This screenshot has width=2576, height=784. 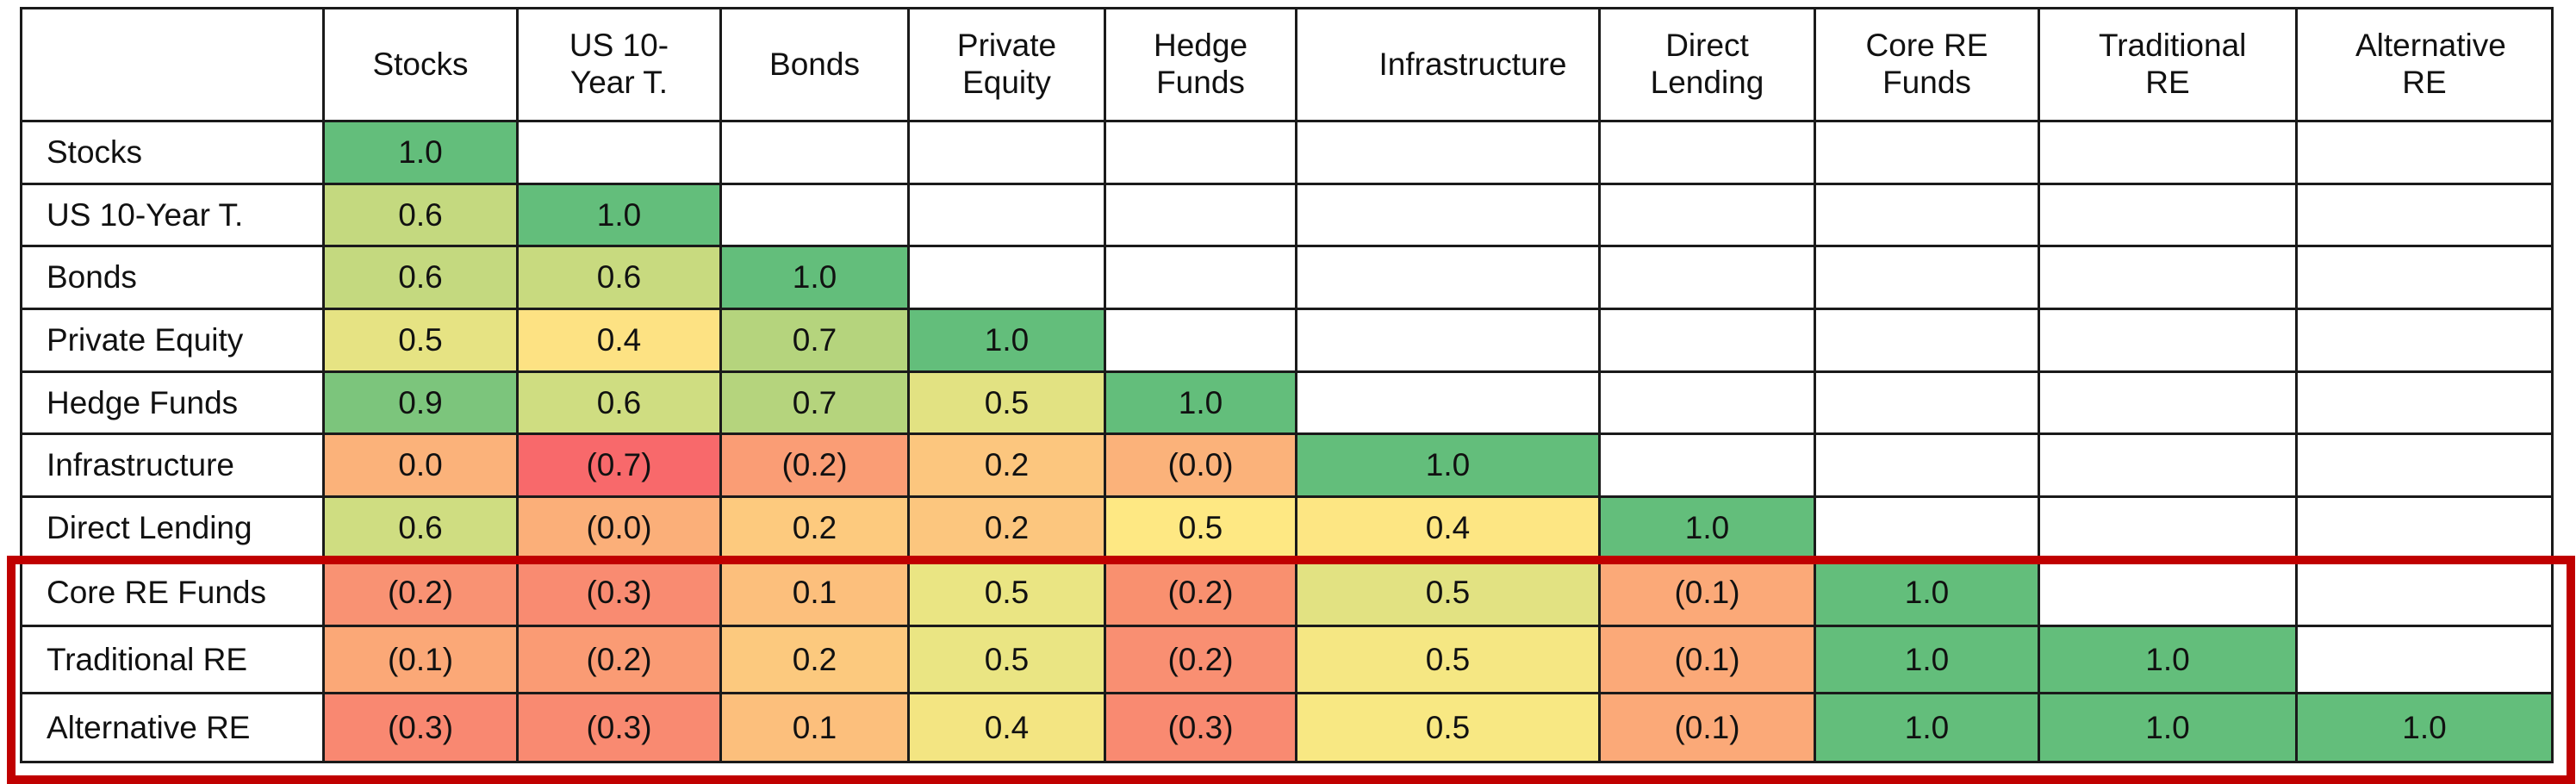 I want to click on correlation-cell: 0.9, so click(x=421, y=403).